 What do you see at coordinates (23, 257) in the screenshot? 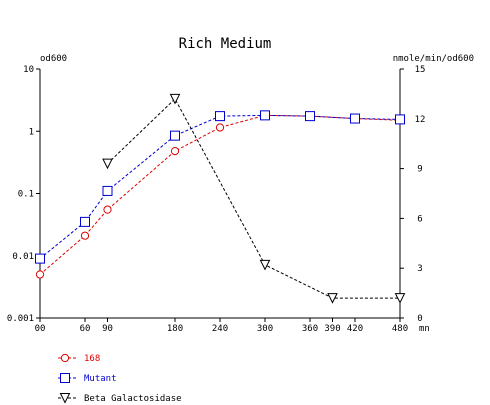
I see `y-left-tick-label: 0.01` at bounding box center [23, 257].